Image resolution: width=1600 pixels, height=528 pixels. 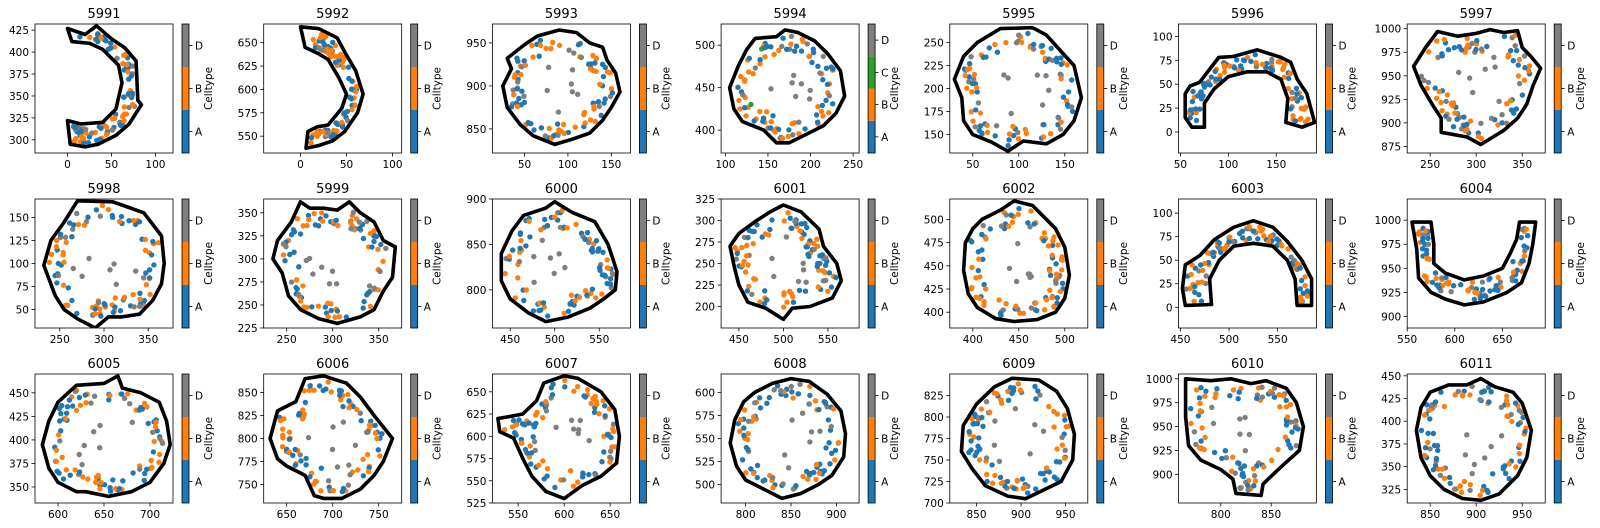 I want to click on y-tick-label: 425, so click(x=934, y=290).